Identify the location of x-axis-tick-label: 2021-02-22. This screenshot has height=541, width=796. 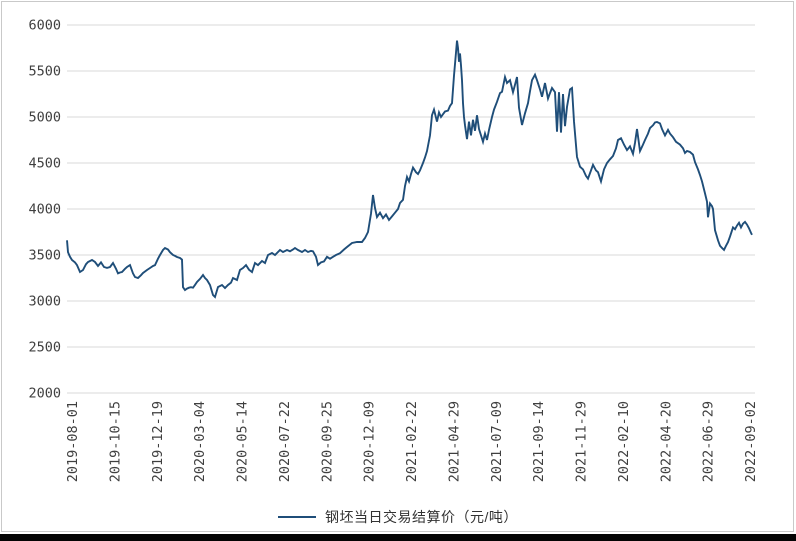
(412, 441).